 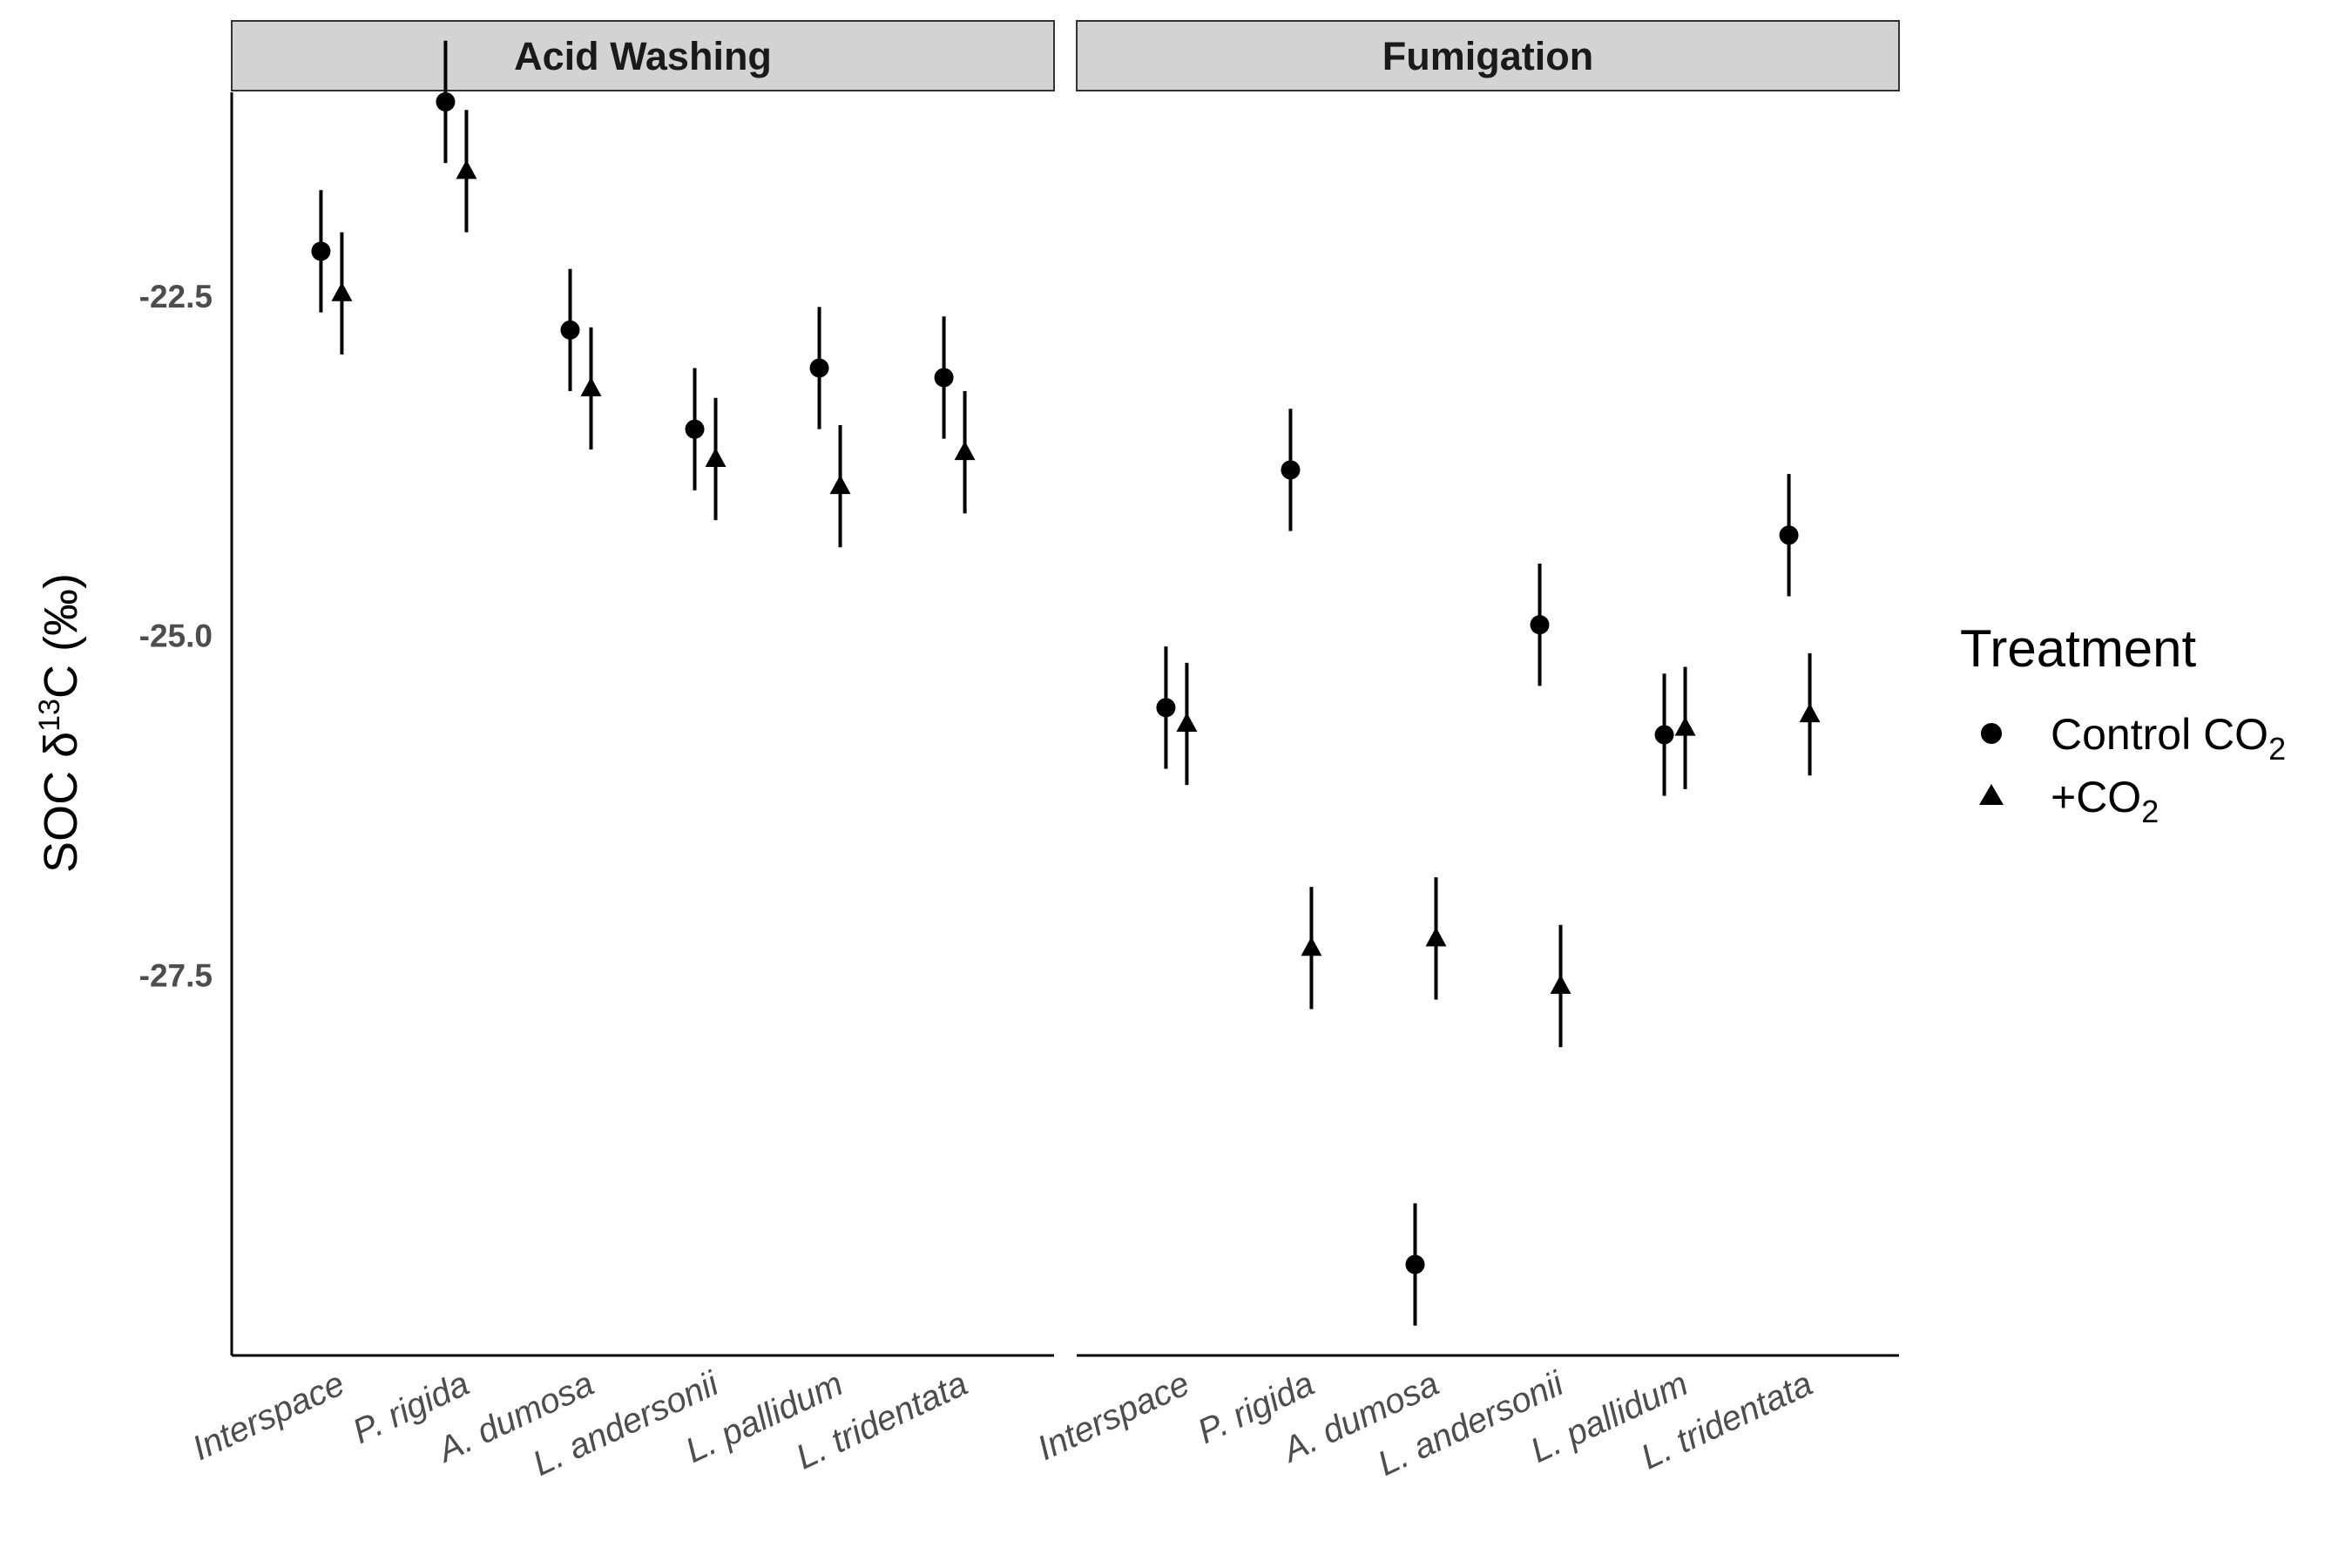 What do you see at coordinates (49, 716) in the screenshot?
I see `y-axis-title-sup: 13` at bounding box center [49, 716].